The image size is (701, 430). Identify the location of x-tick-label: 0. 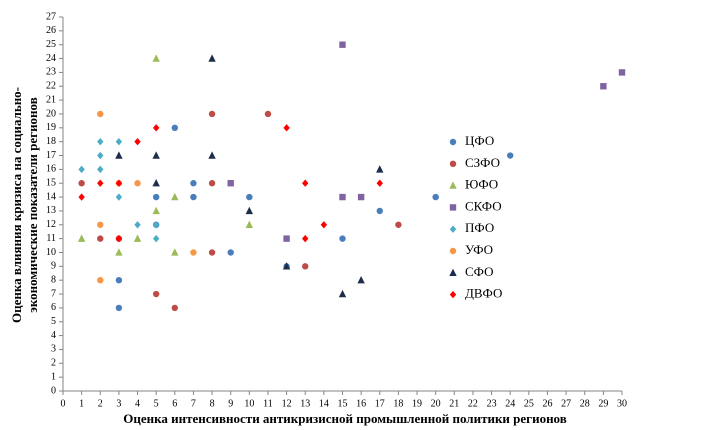
(63, 403).